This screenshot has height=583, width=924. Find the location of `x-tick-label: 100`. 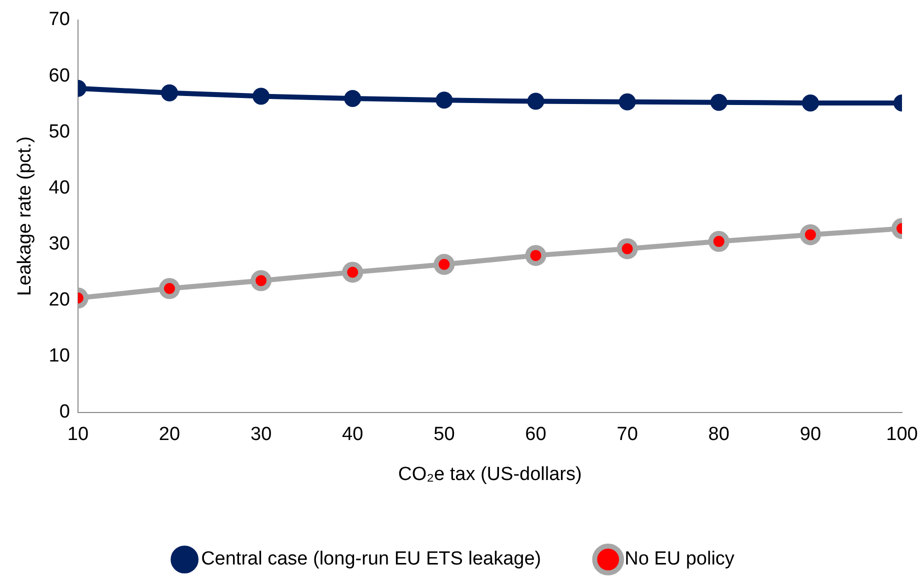

x-tick-label: 100 is located at coordinates (902, 435).